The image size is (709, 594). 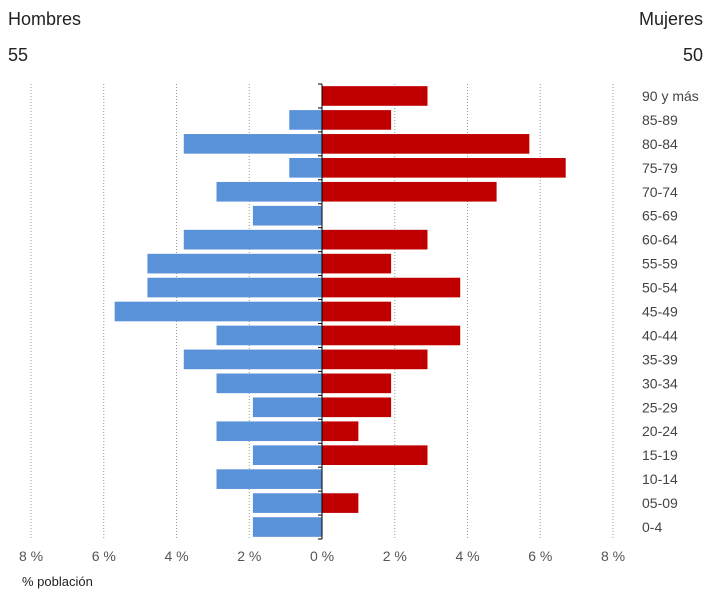 What do you see at coordinates (692, 55) in the screenshot?
I see `women-total: 50` at bounding box center [692, 55].